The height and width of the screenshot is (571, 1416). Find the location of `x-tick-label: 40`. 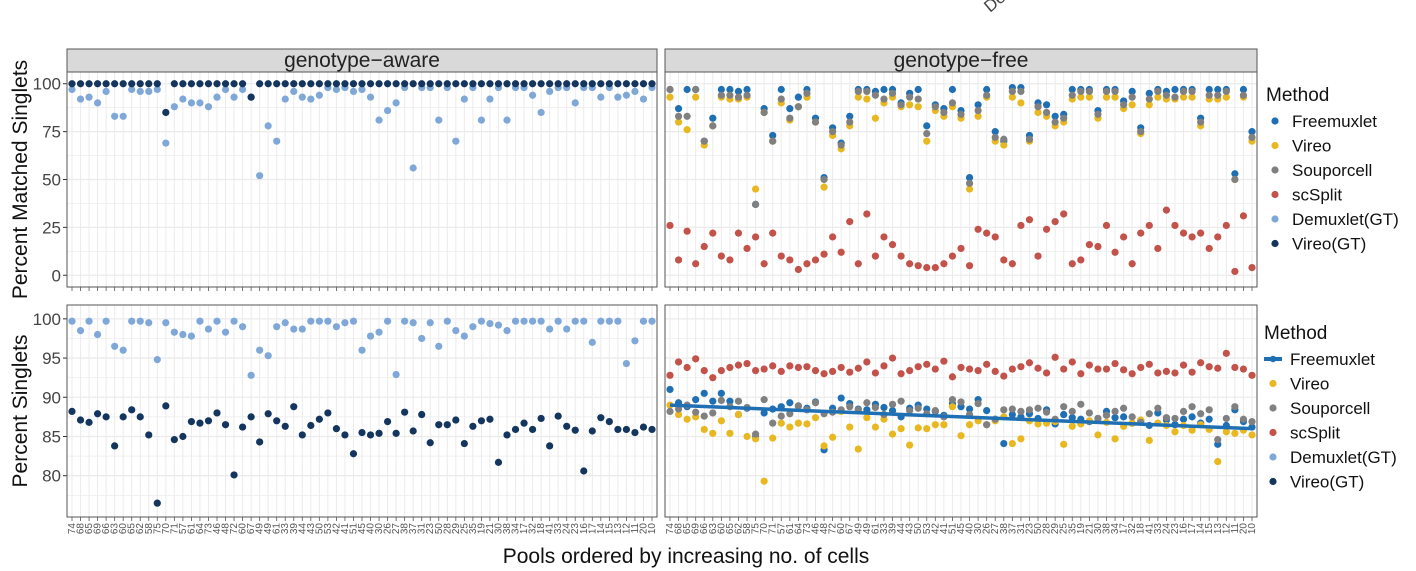

x-tick-label: 40 is located at coordinates (970, 529).